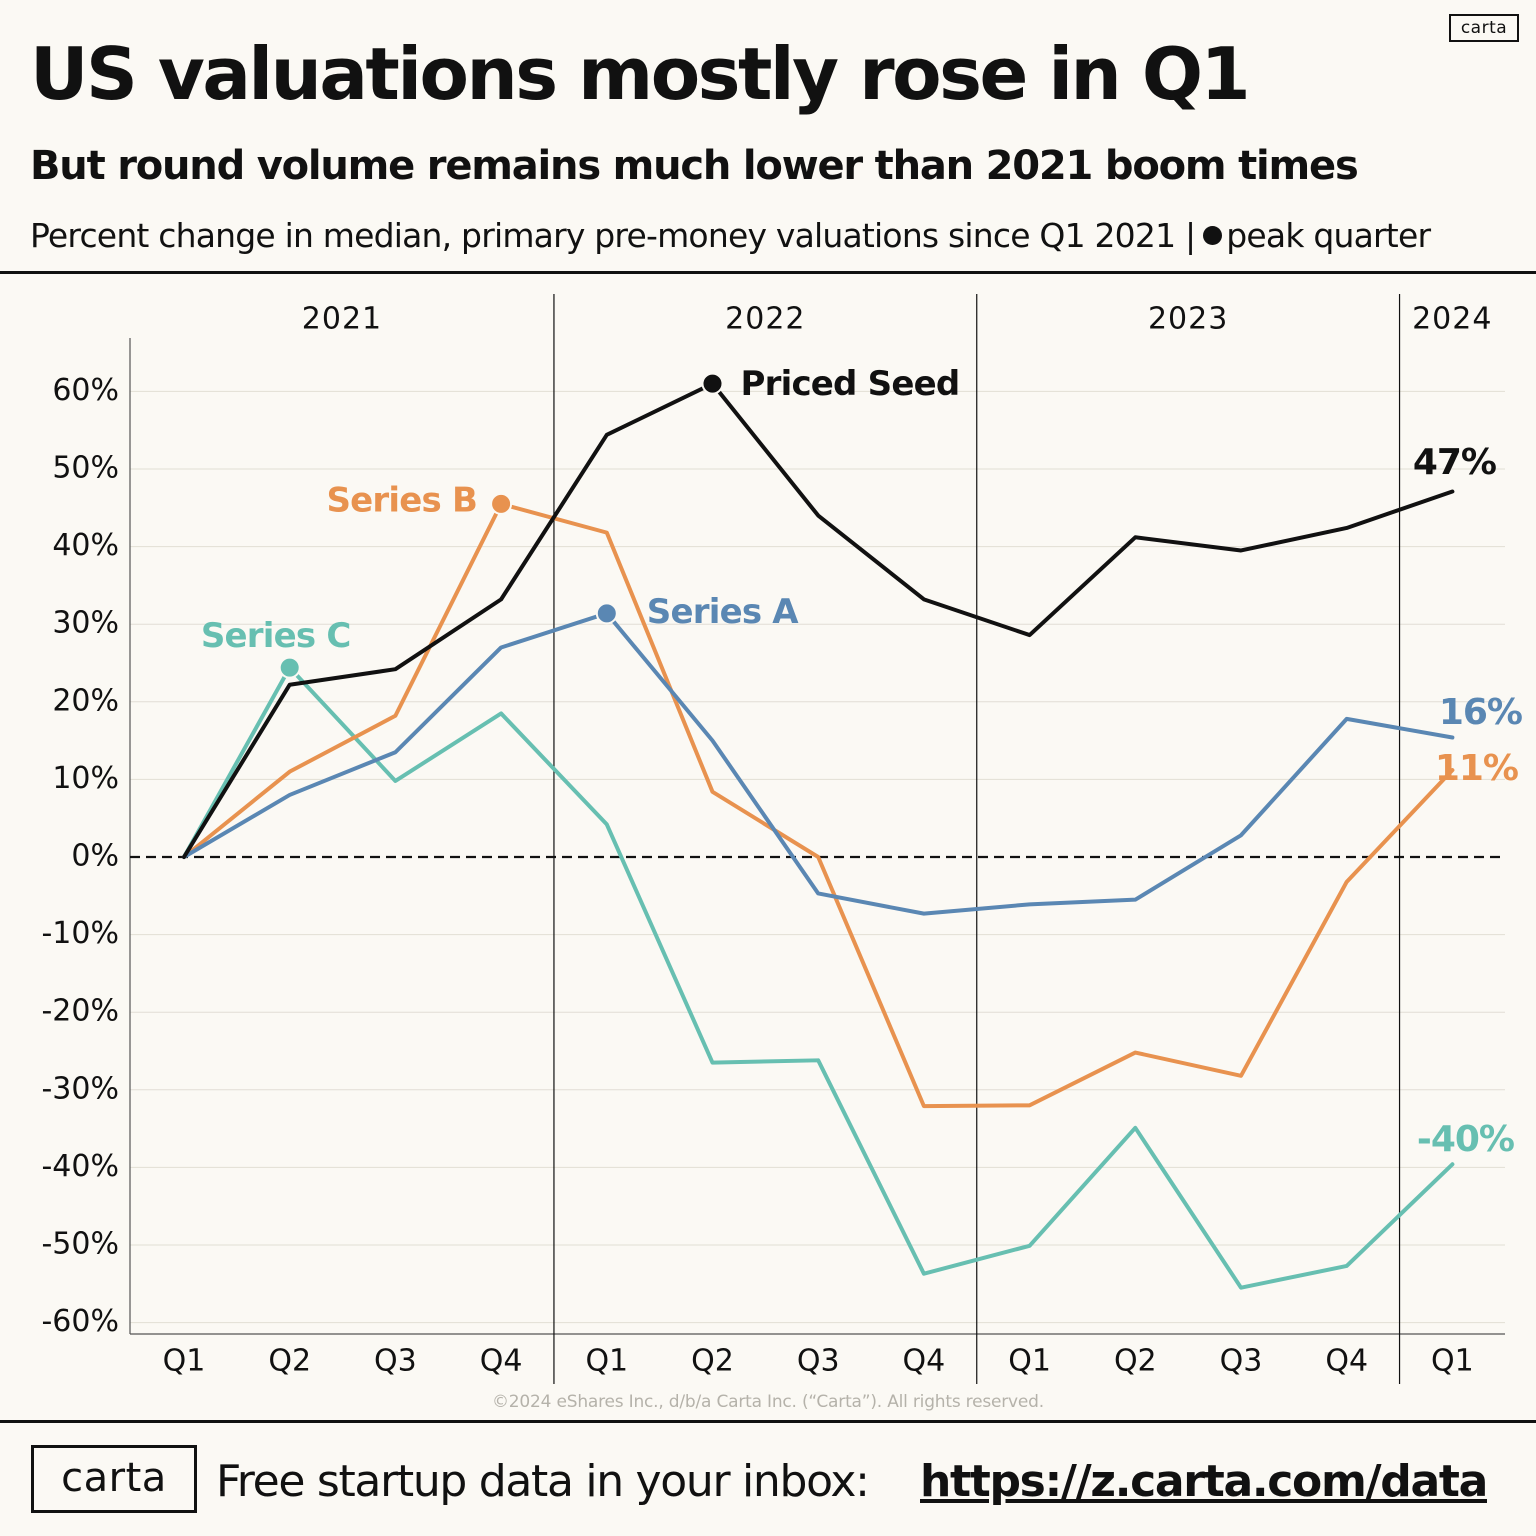 The height and width of the screenshot is (1536, 1536). I want to click on y-tick-label: 10%, so click(85, 778).